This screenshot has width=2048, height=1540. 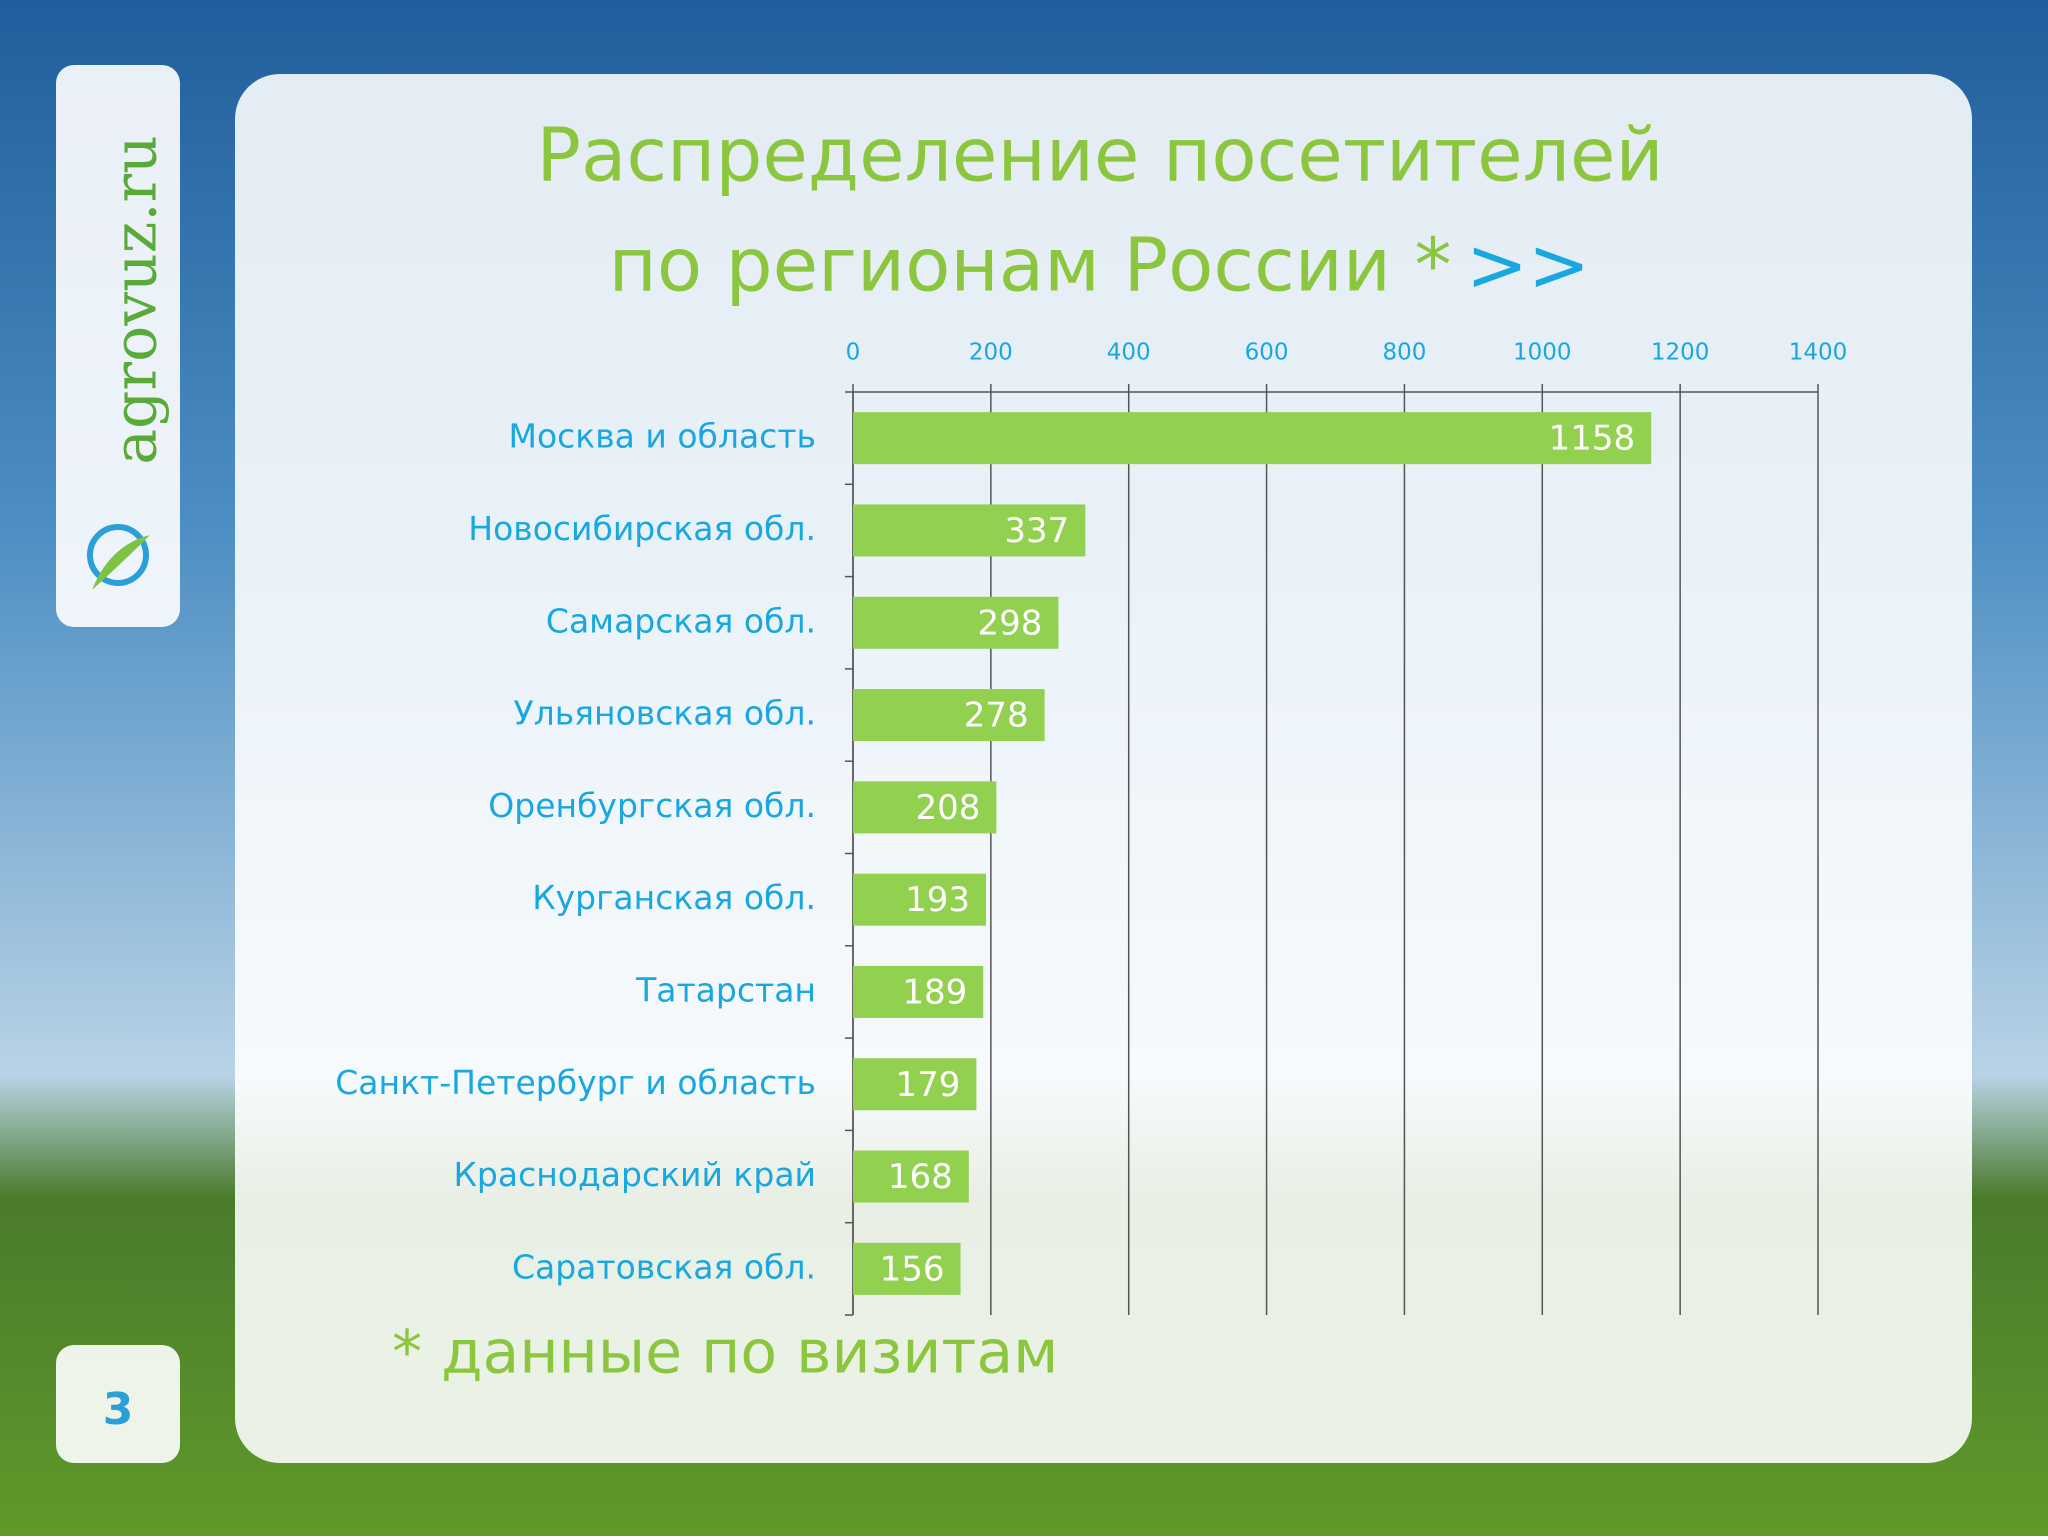 What do you see at coordinates (674, 897) in the screenshot?
I see `y-tick-label: Курганская обл.` at bounding box center [674, 897].